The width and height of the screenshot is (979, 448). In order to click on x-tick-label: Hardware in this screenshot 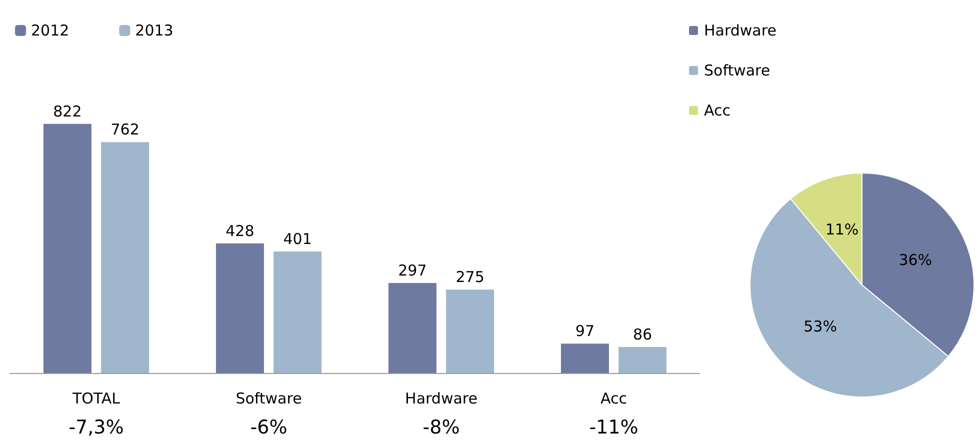, I will do `click(441, 399)`.